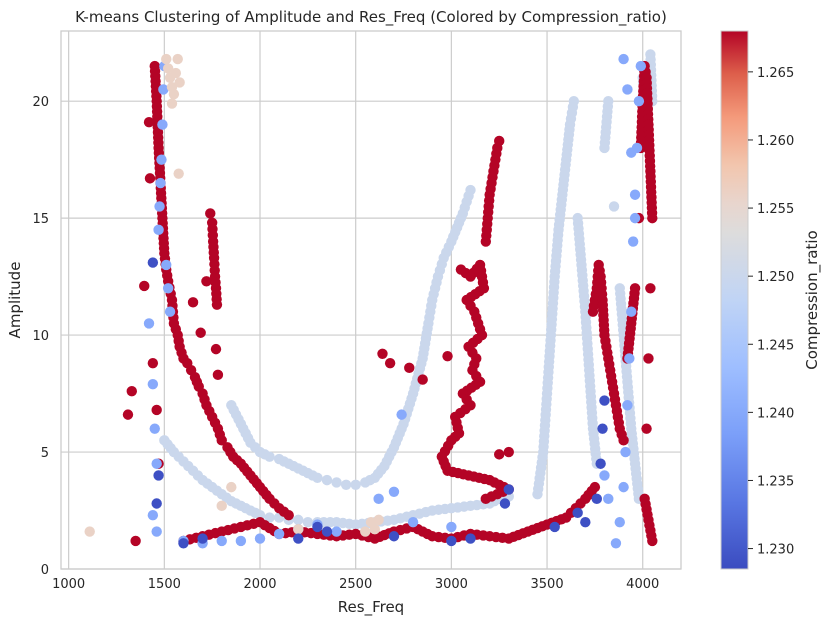 The width and height of the screenshot is (828, 627). Describe the element at coordinates (812, 299) in the screenshot. I see `colorbar-label: Compression_ratio` at that location.